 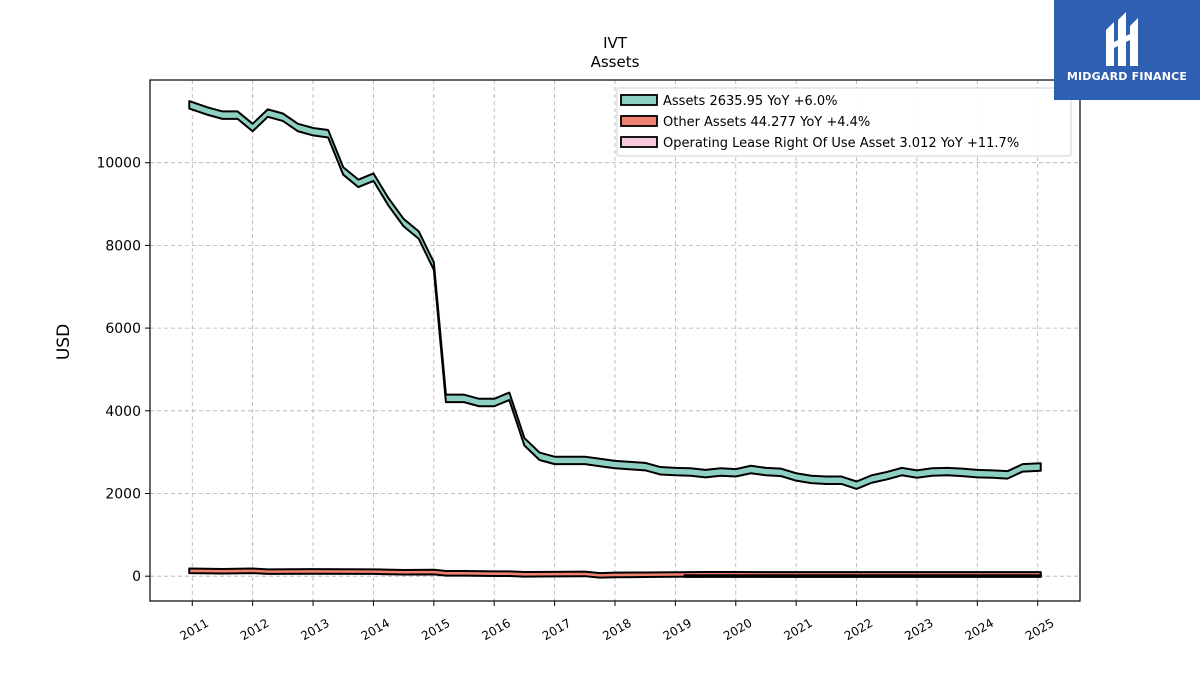 I want to click on chart-subtitle: Assets, so click(x=615, y=62).